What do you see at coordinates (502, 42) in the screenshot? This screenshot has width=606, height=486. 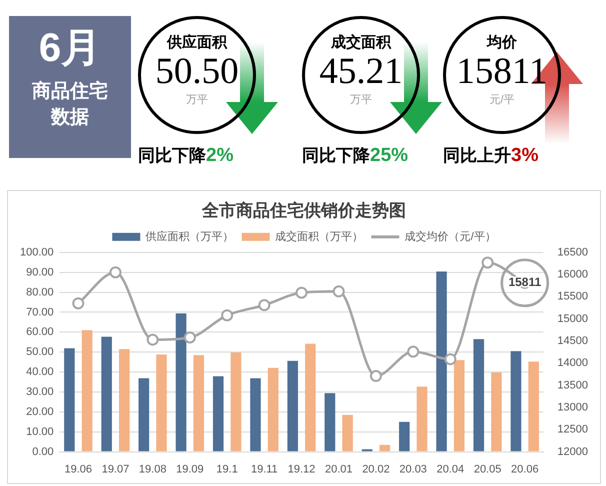 I see `text: 均价` at bounding box center [502, 42].